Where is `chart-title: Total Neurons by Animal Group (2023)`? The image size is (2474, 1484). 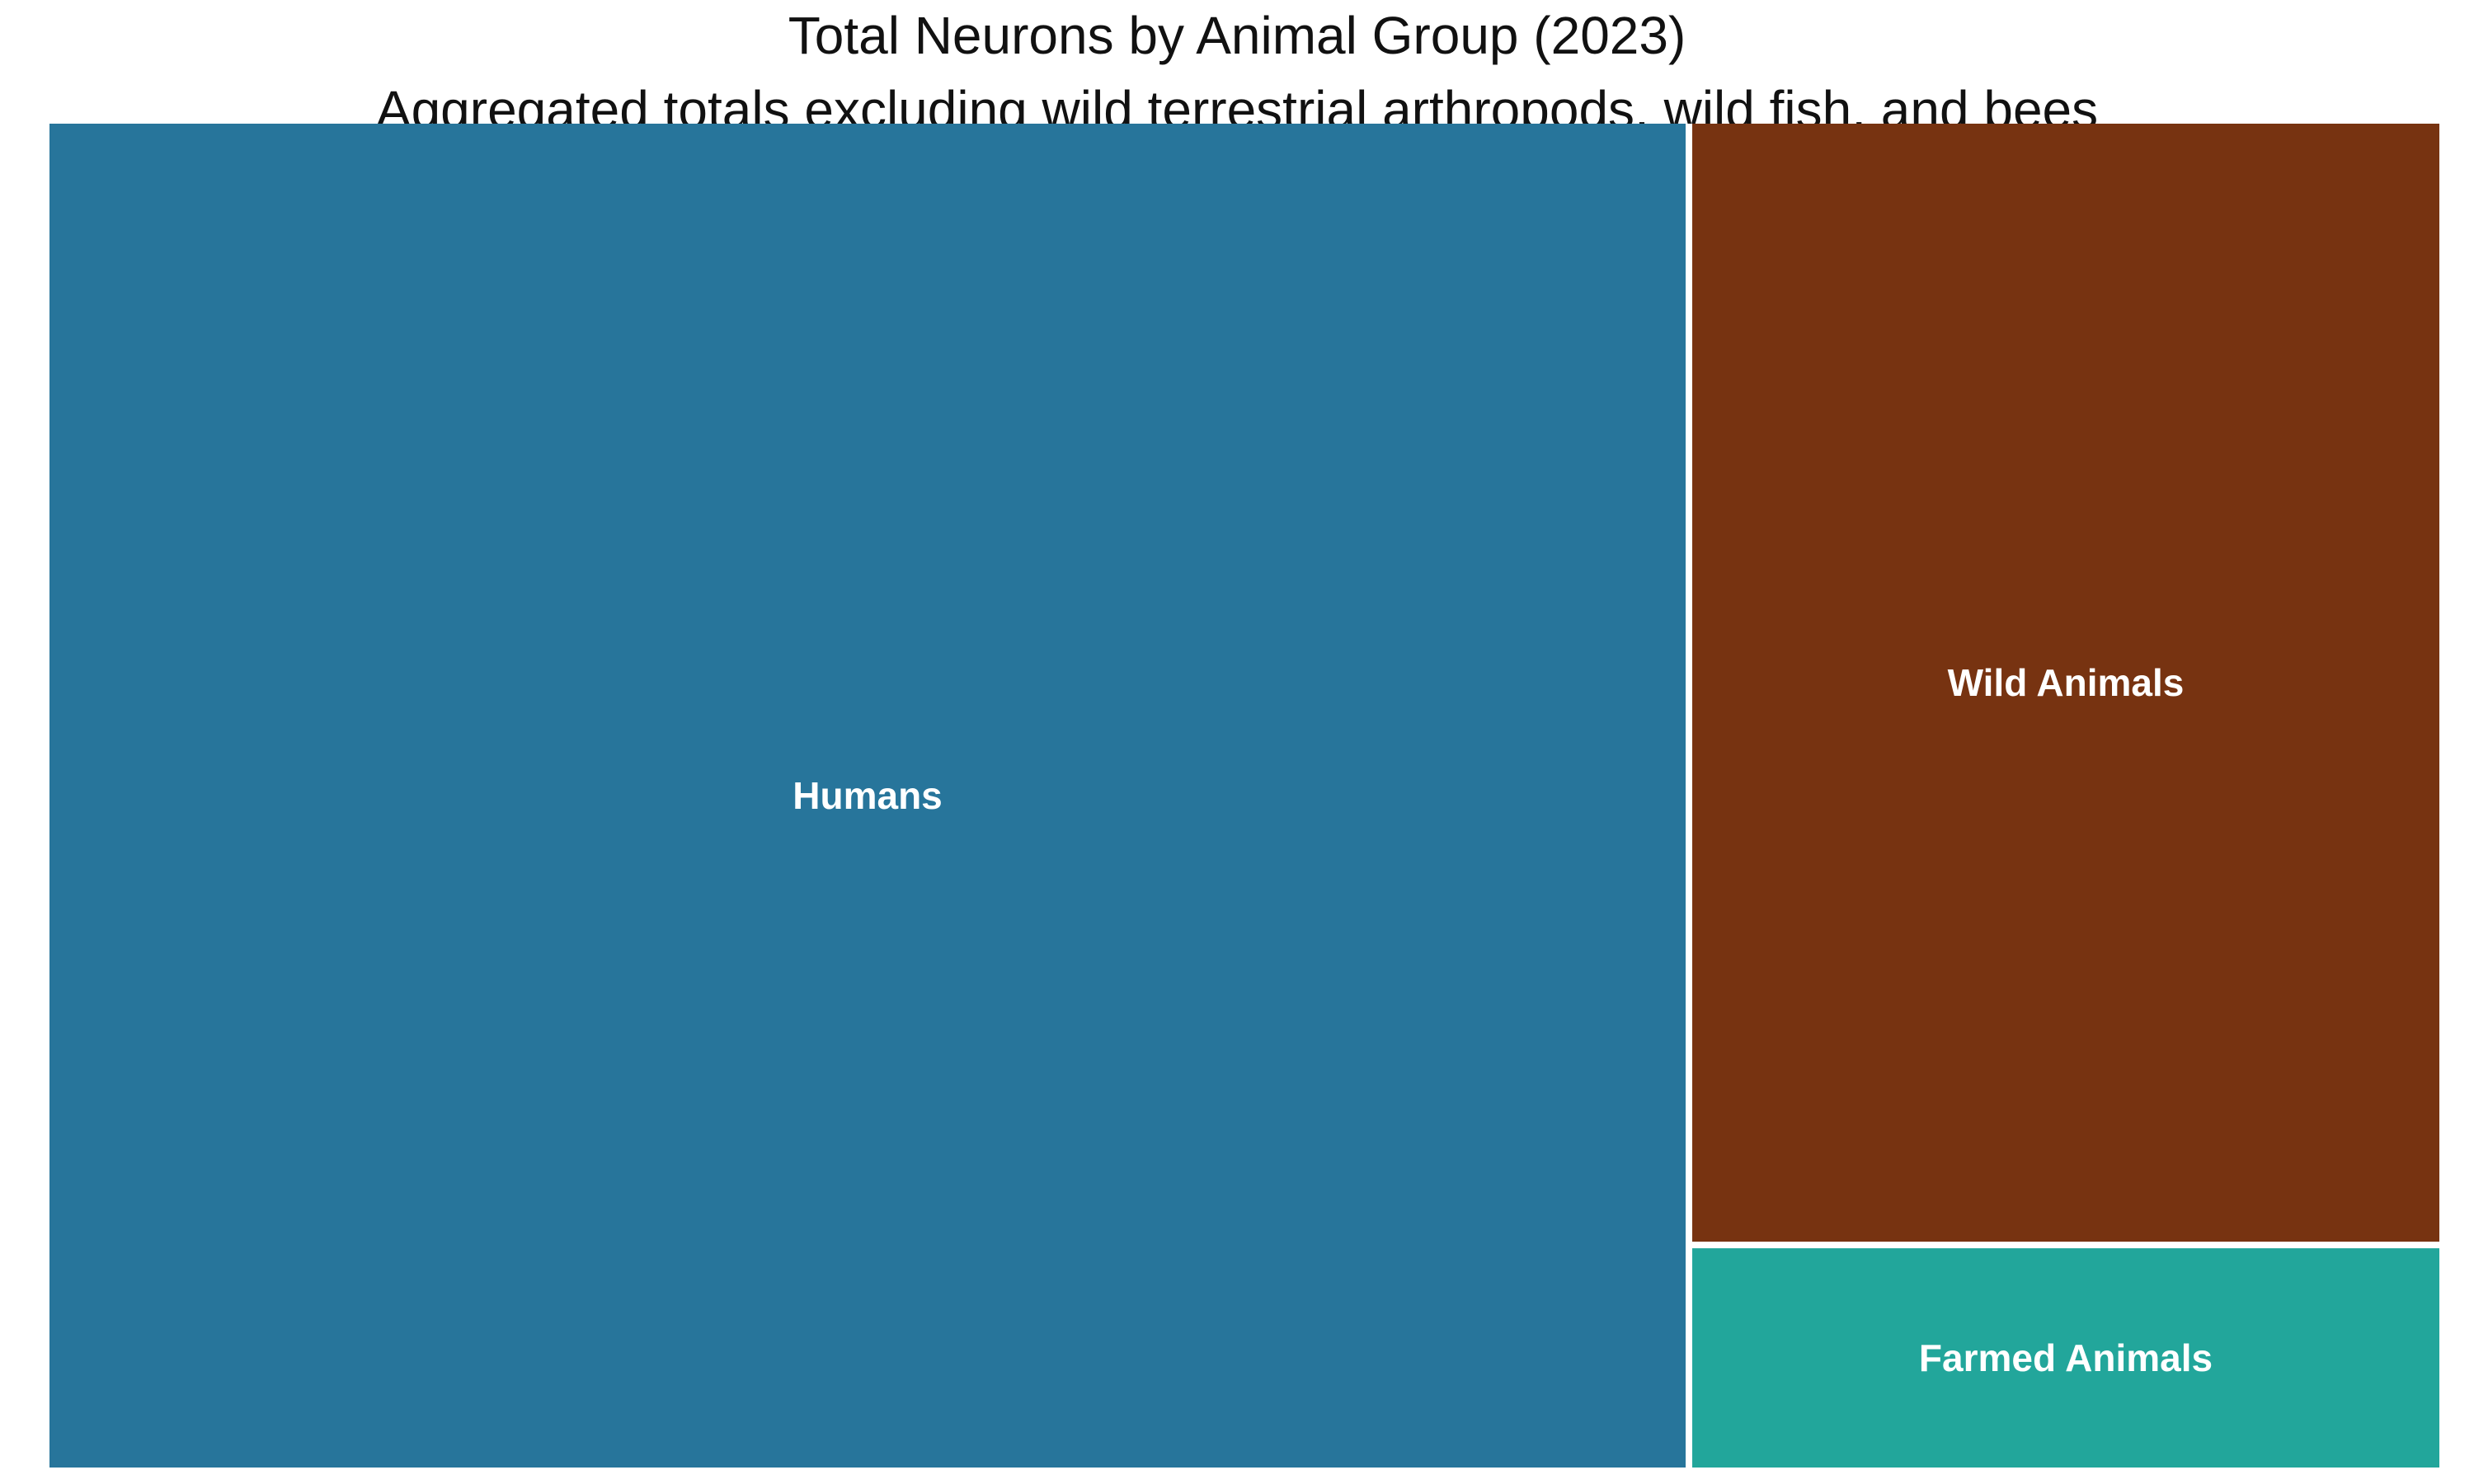 chart-title: Total Neurons by Animal Group (2023) is located at coordinates (1237, 35).